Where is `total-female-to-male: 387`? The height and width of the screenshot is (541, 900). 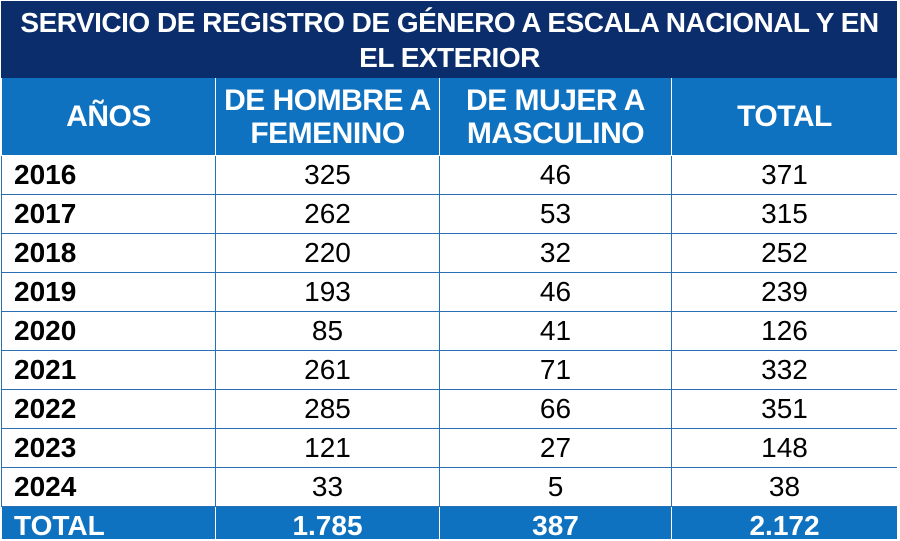 total-female-to-male: 387 is located at coordinates (555, 522).